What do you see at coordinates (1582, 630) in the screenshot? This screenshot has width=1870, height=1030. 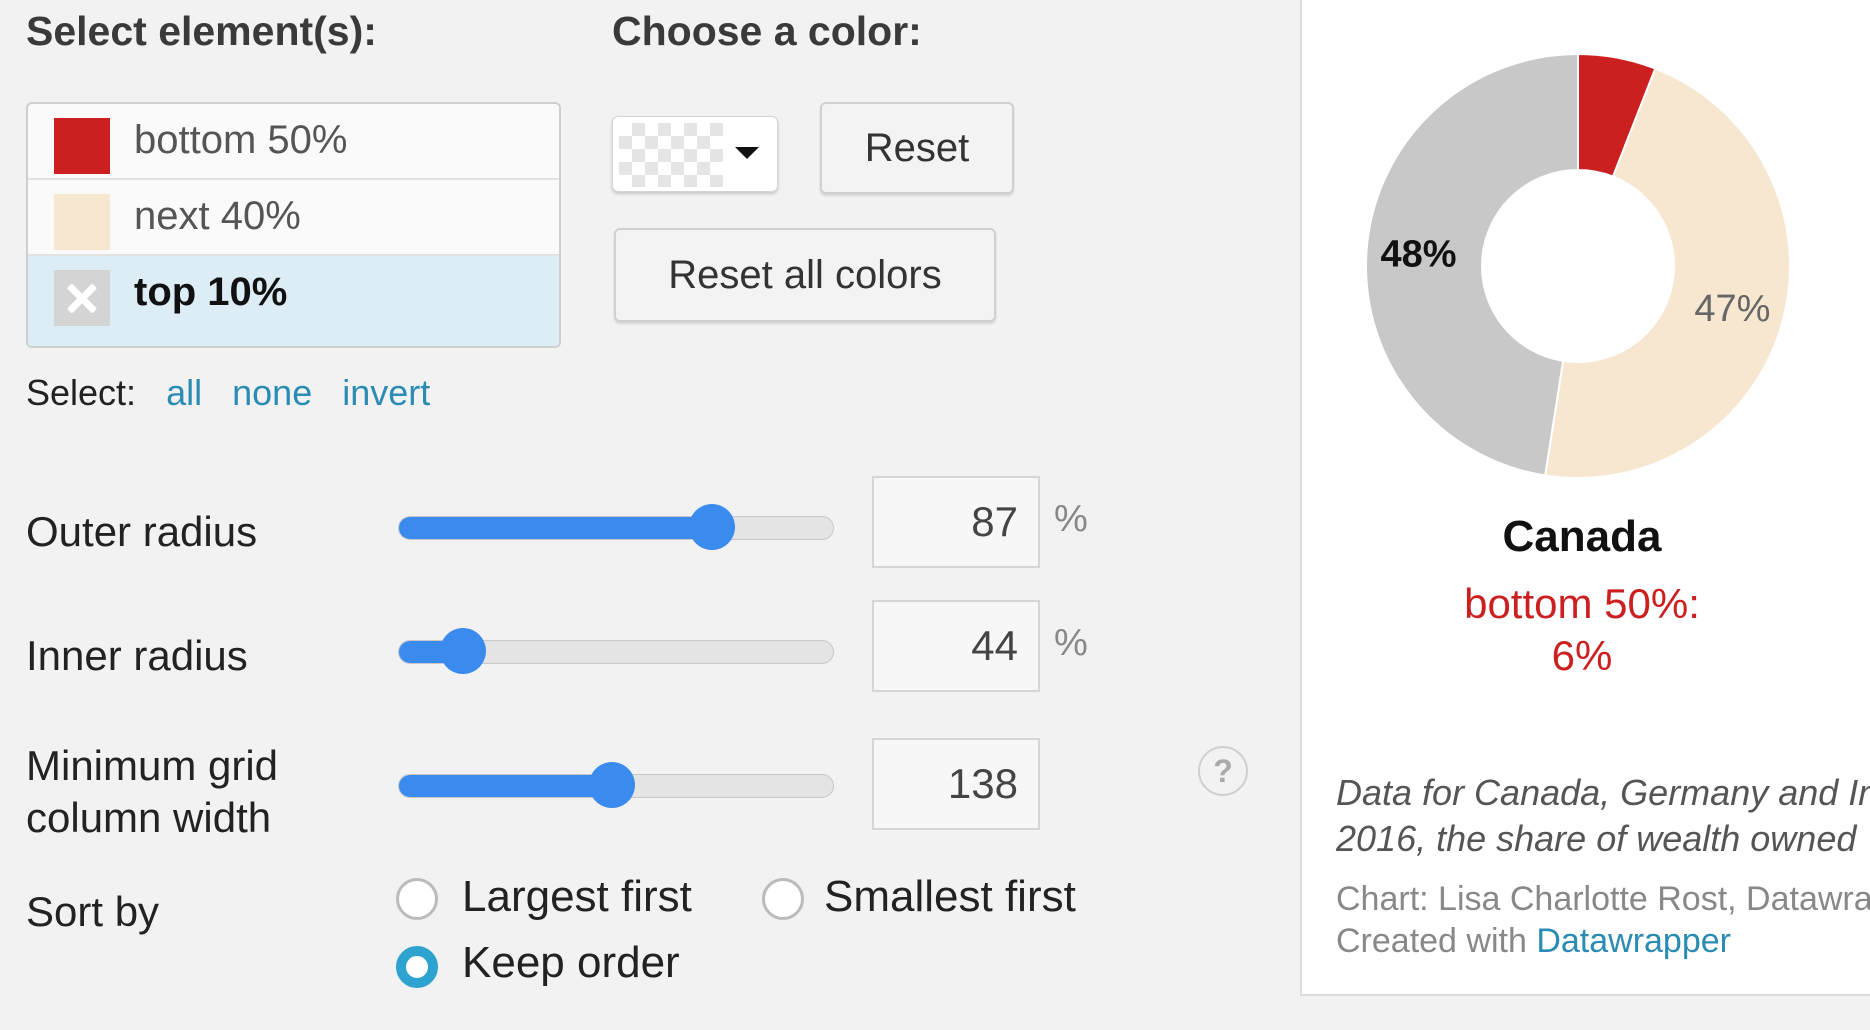 I see `chart-tooltip: bottom 50%: 6%` at bounding box center [1582, 630].